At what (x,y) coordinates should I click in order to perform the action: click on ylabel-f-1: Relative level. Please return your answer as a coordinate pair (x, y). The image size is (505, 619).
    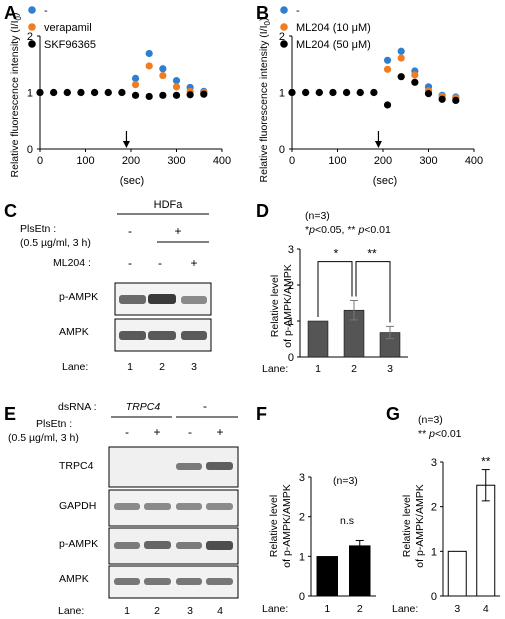
    Looking at the image, I should click on (274, 526).